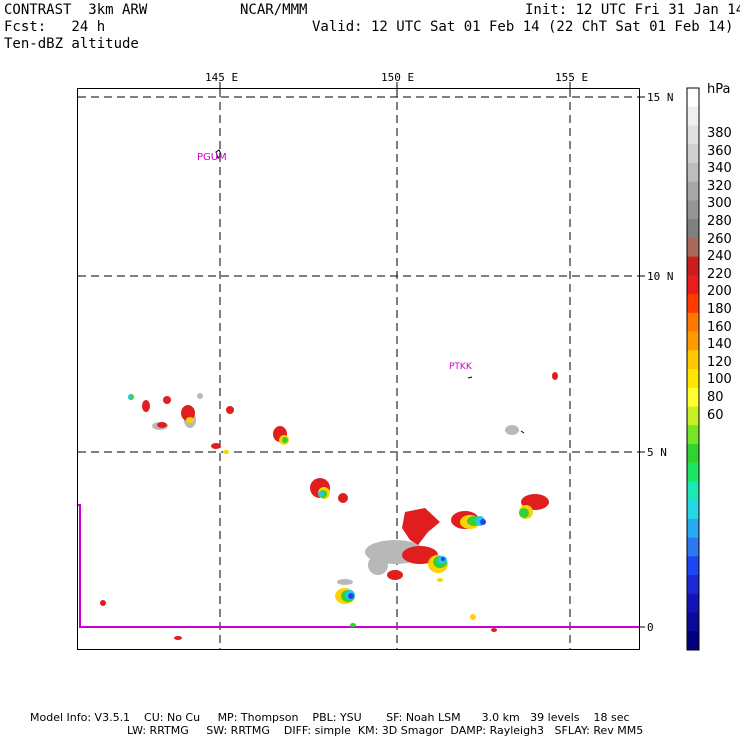 The image size is (740, 740). I want to click on colorbar-tick-label: 120, so click(719, 362).